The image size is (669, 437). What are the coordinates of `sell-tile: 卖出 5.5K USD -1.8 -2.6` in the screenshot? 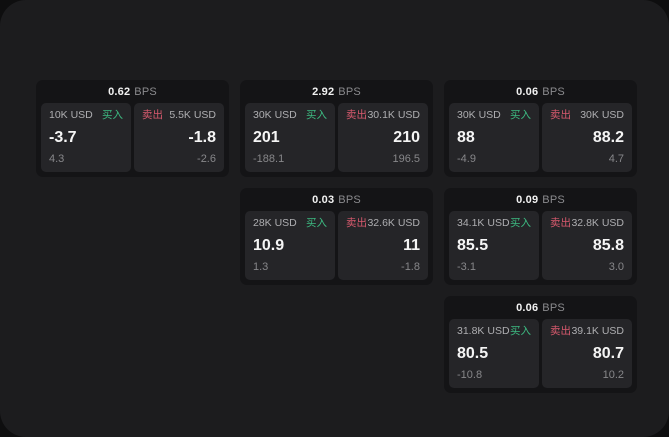 It's located at (179, 137).